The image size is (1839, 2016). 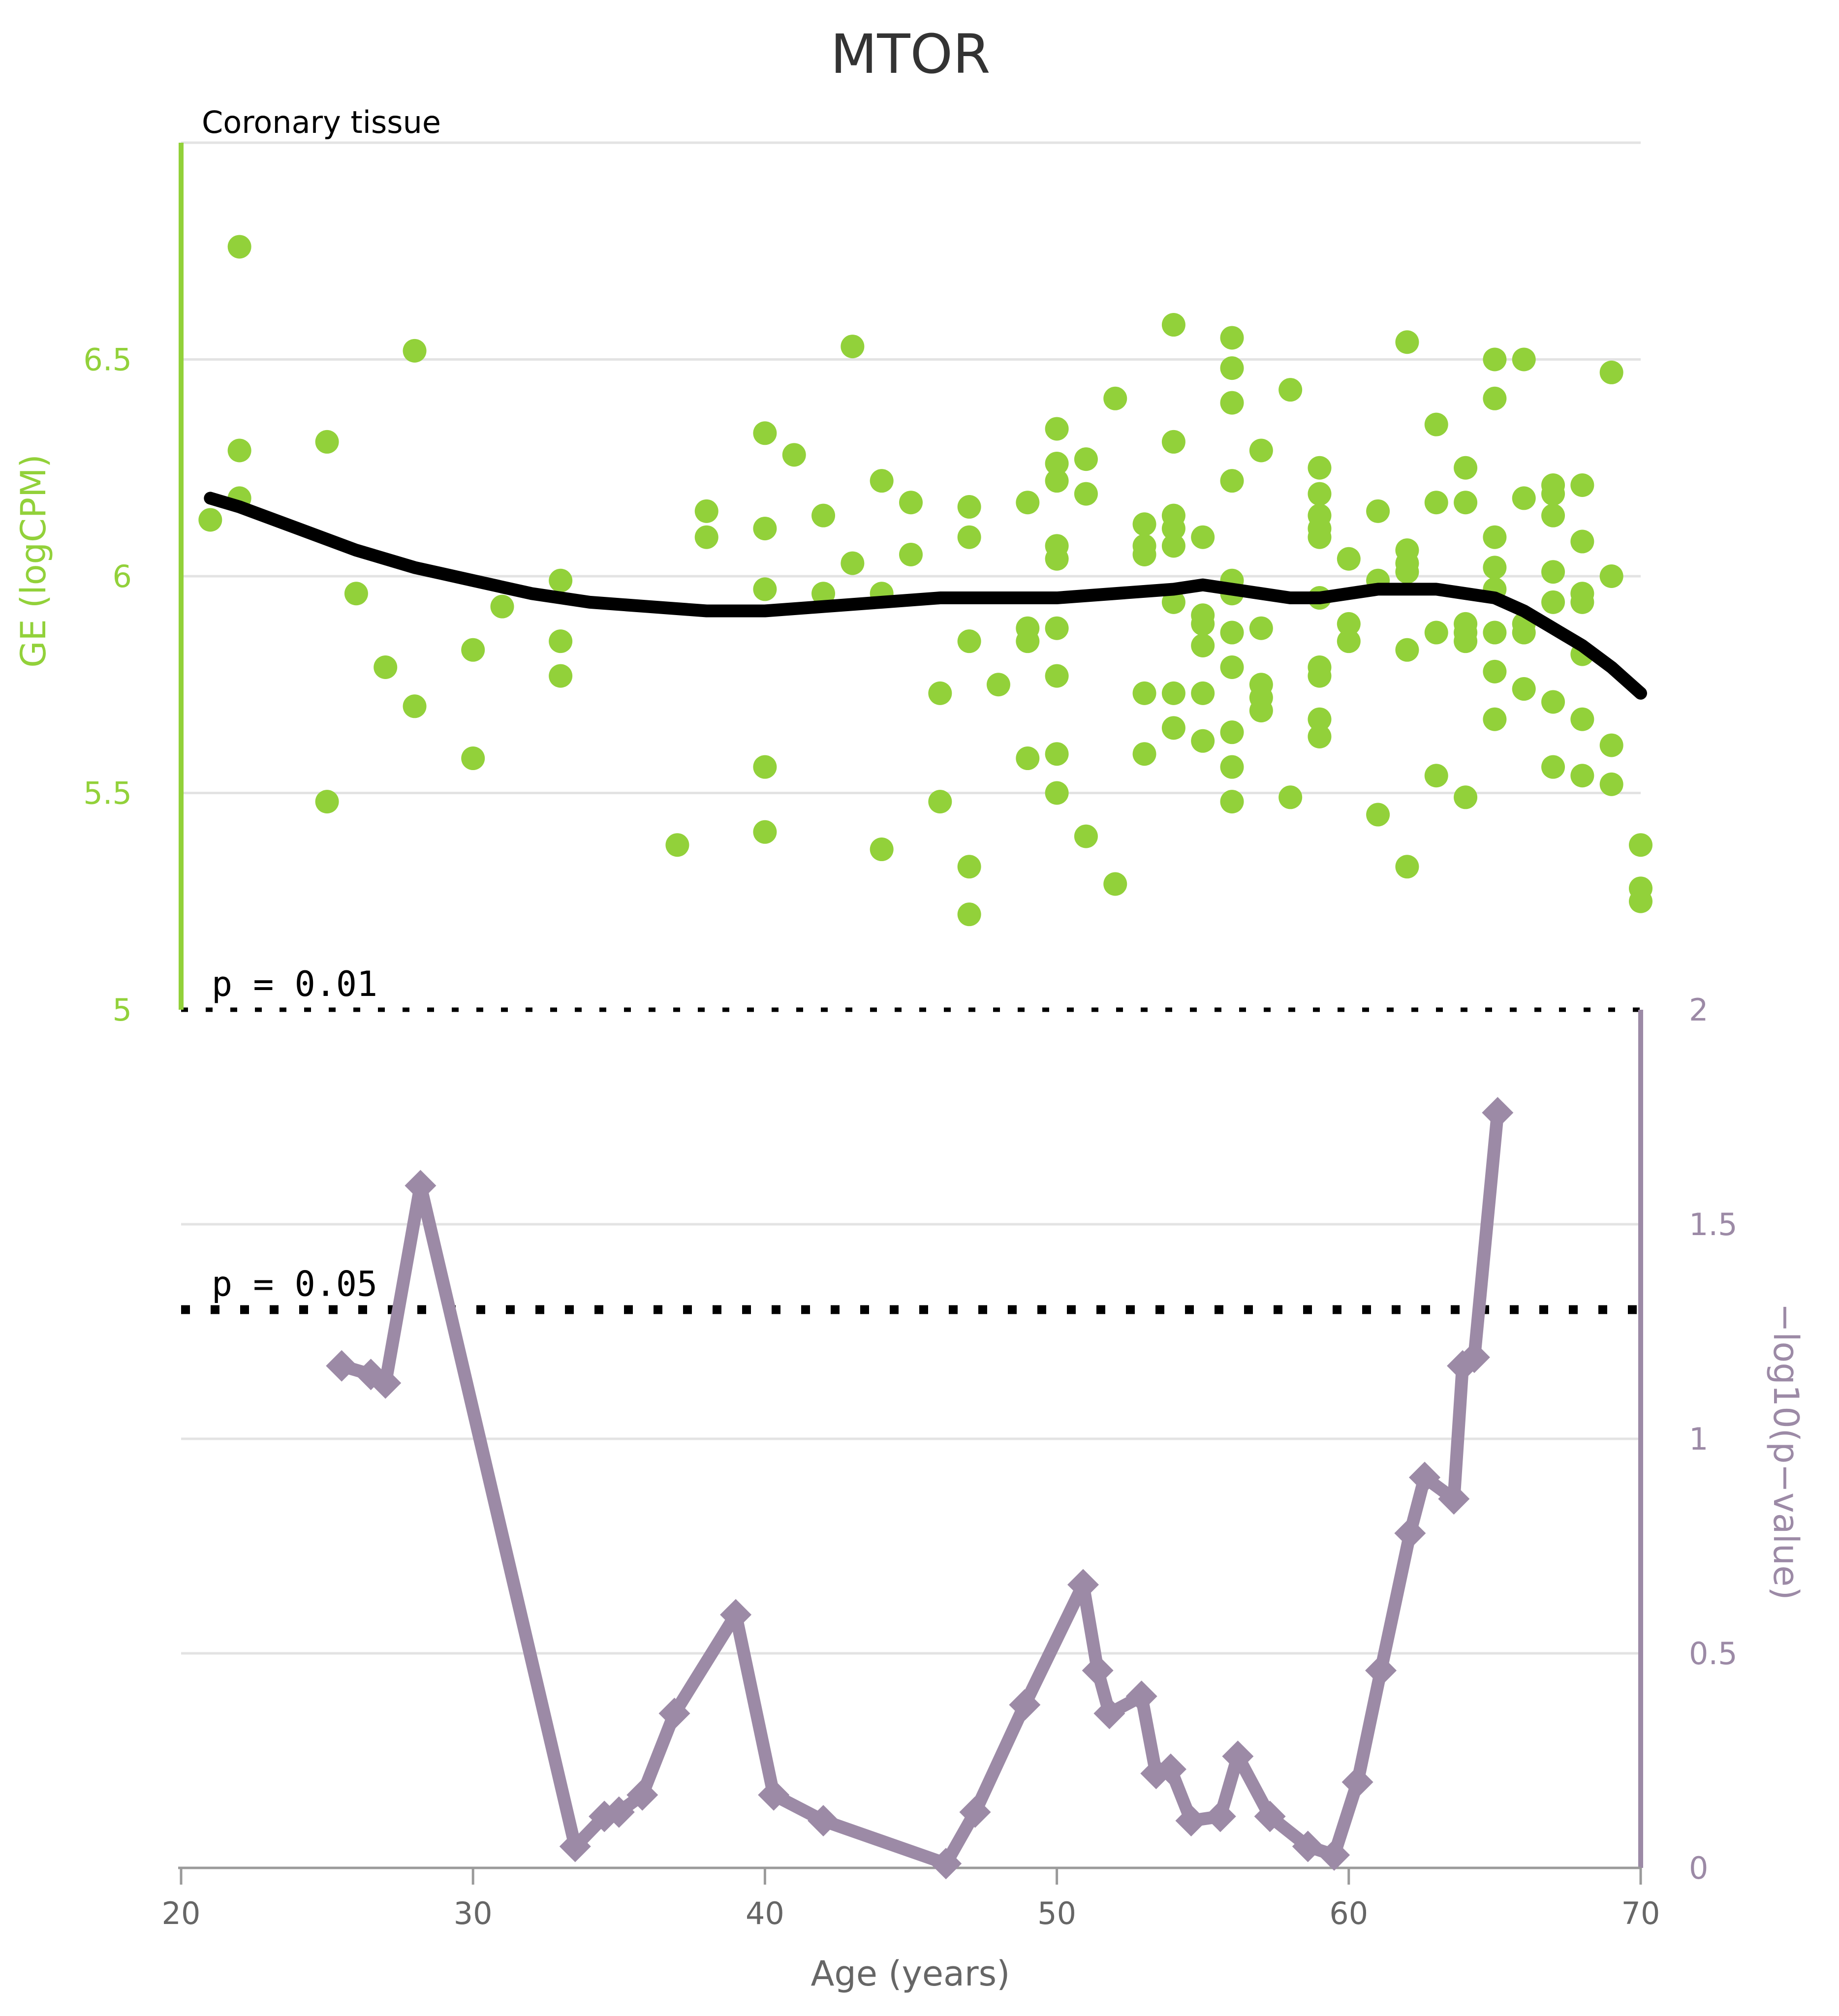 I want to click on p-ticks: 0 0.5 1 1.5 2, so click(x=1713, y=1439).